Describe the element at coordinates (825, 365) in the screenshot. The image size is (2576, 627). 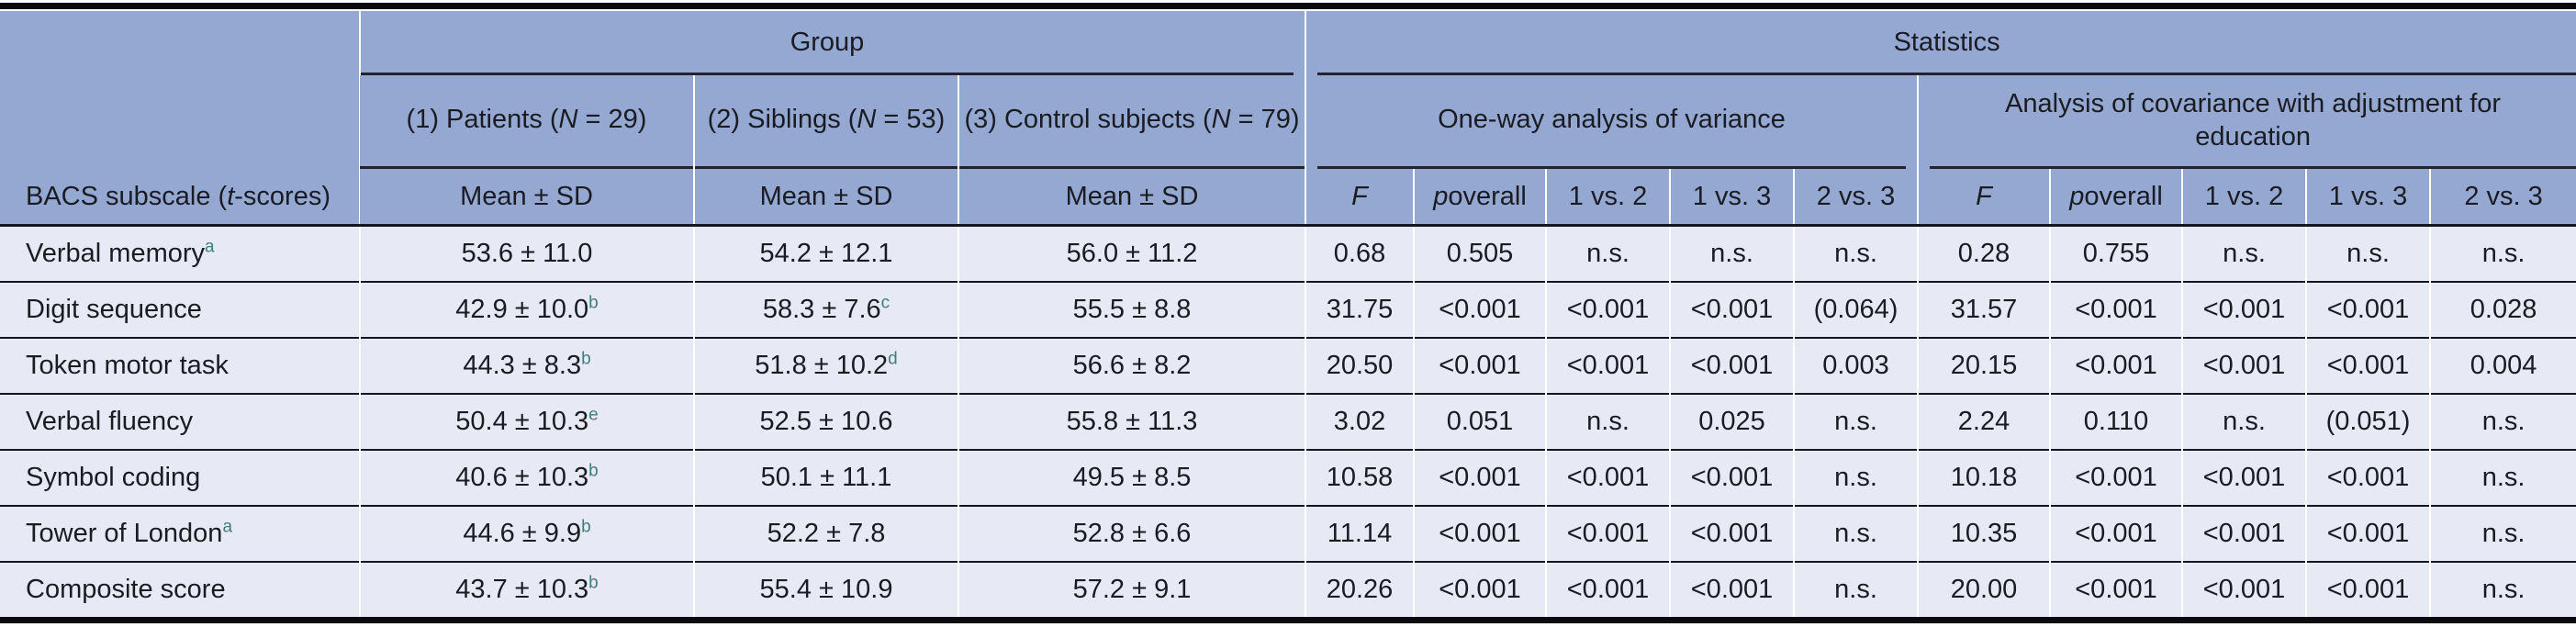
I see `mean-value: 51.8 ± 10.2d` at that location.